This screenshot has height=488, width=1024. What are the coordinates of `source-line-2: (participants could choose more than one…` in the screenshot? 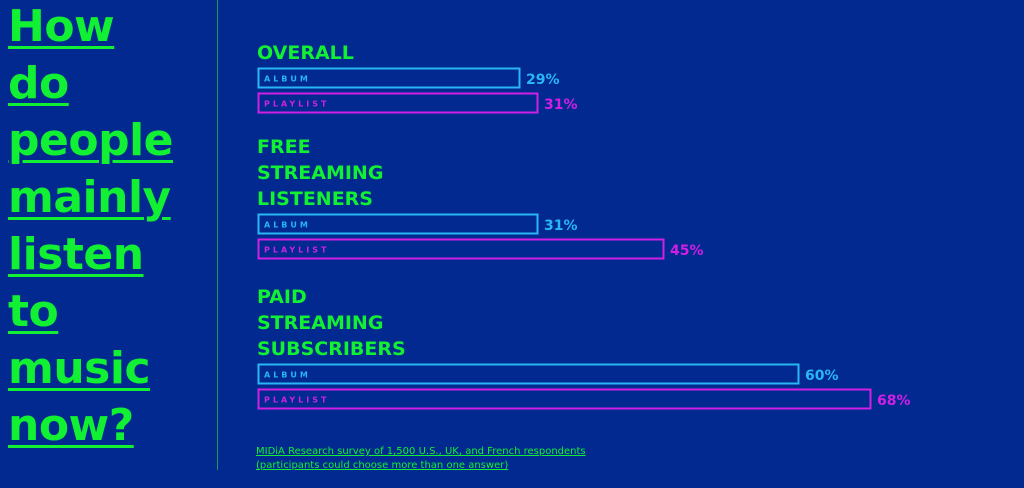 It's located at (382, 465).